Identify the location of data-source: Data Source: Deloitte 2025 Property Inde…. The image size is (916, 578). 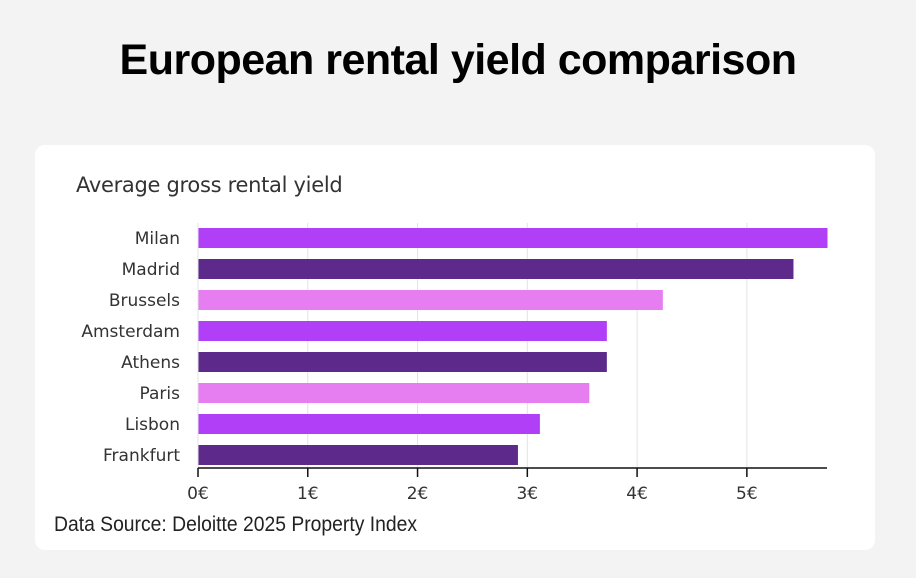
(235, 524).